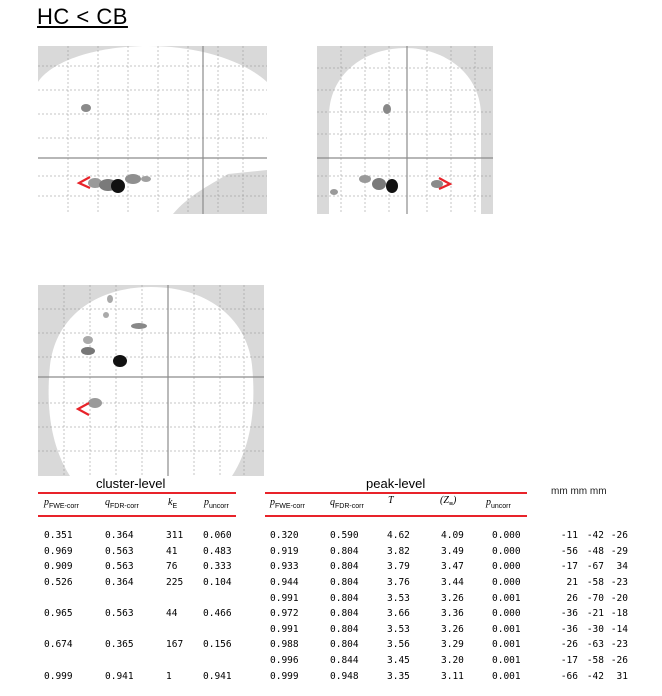  I want to click on col-p-unc-cluster: puncorr, so click(216, 503).